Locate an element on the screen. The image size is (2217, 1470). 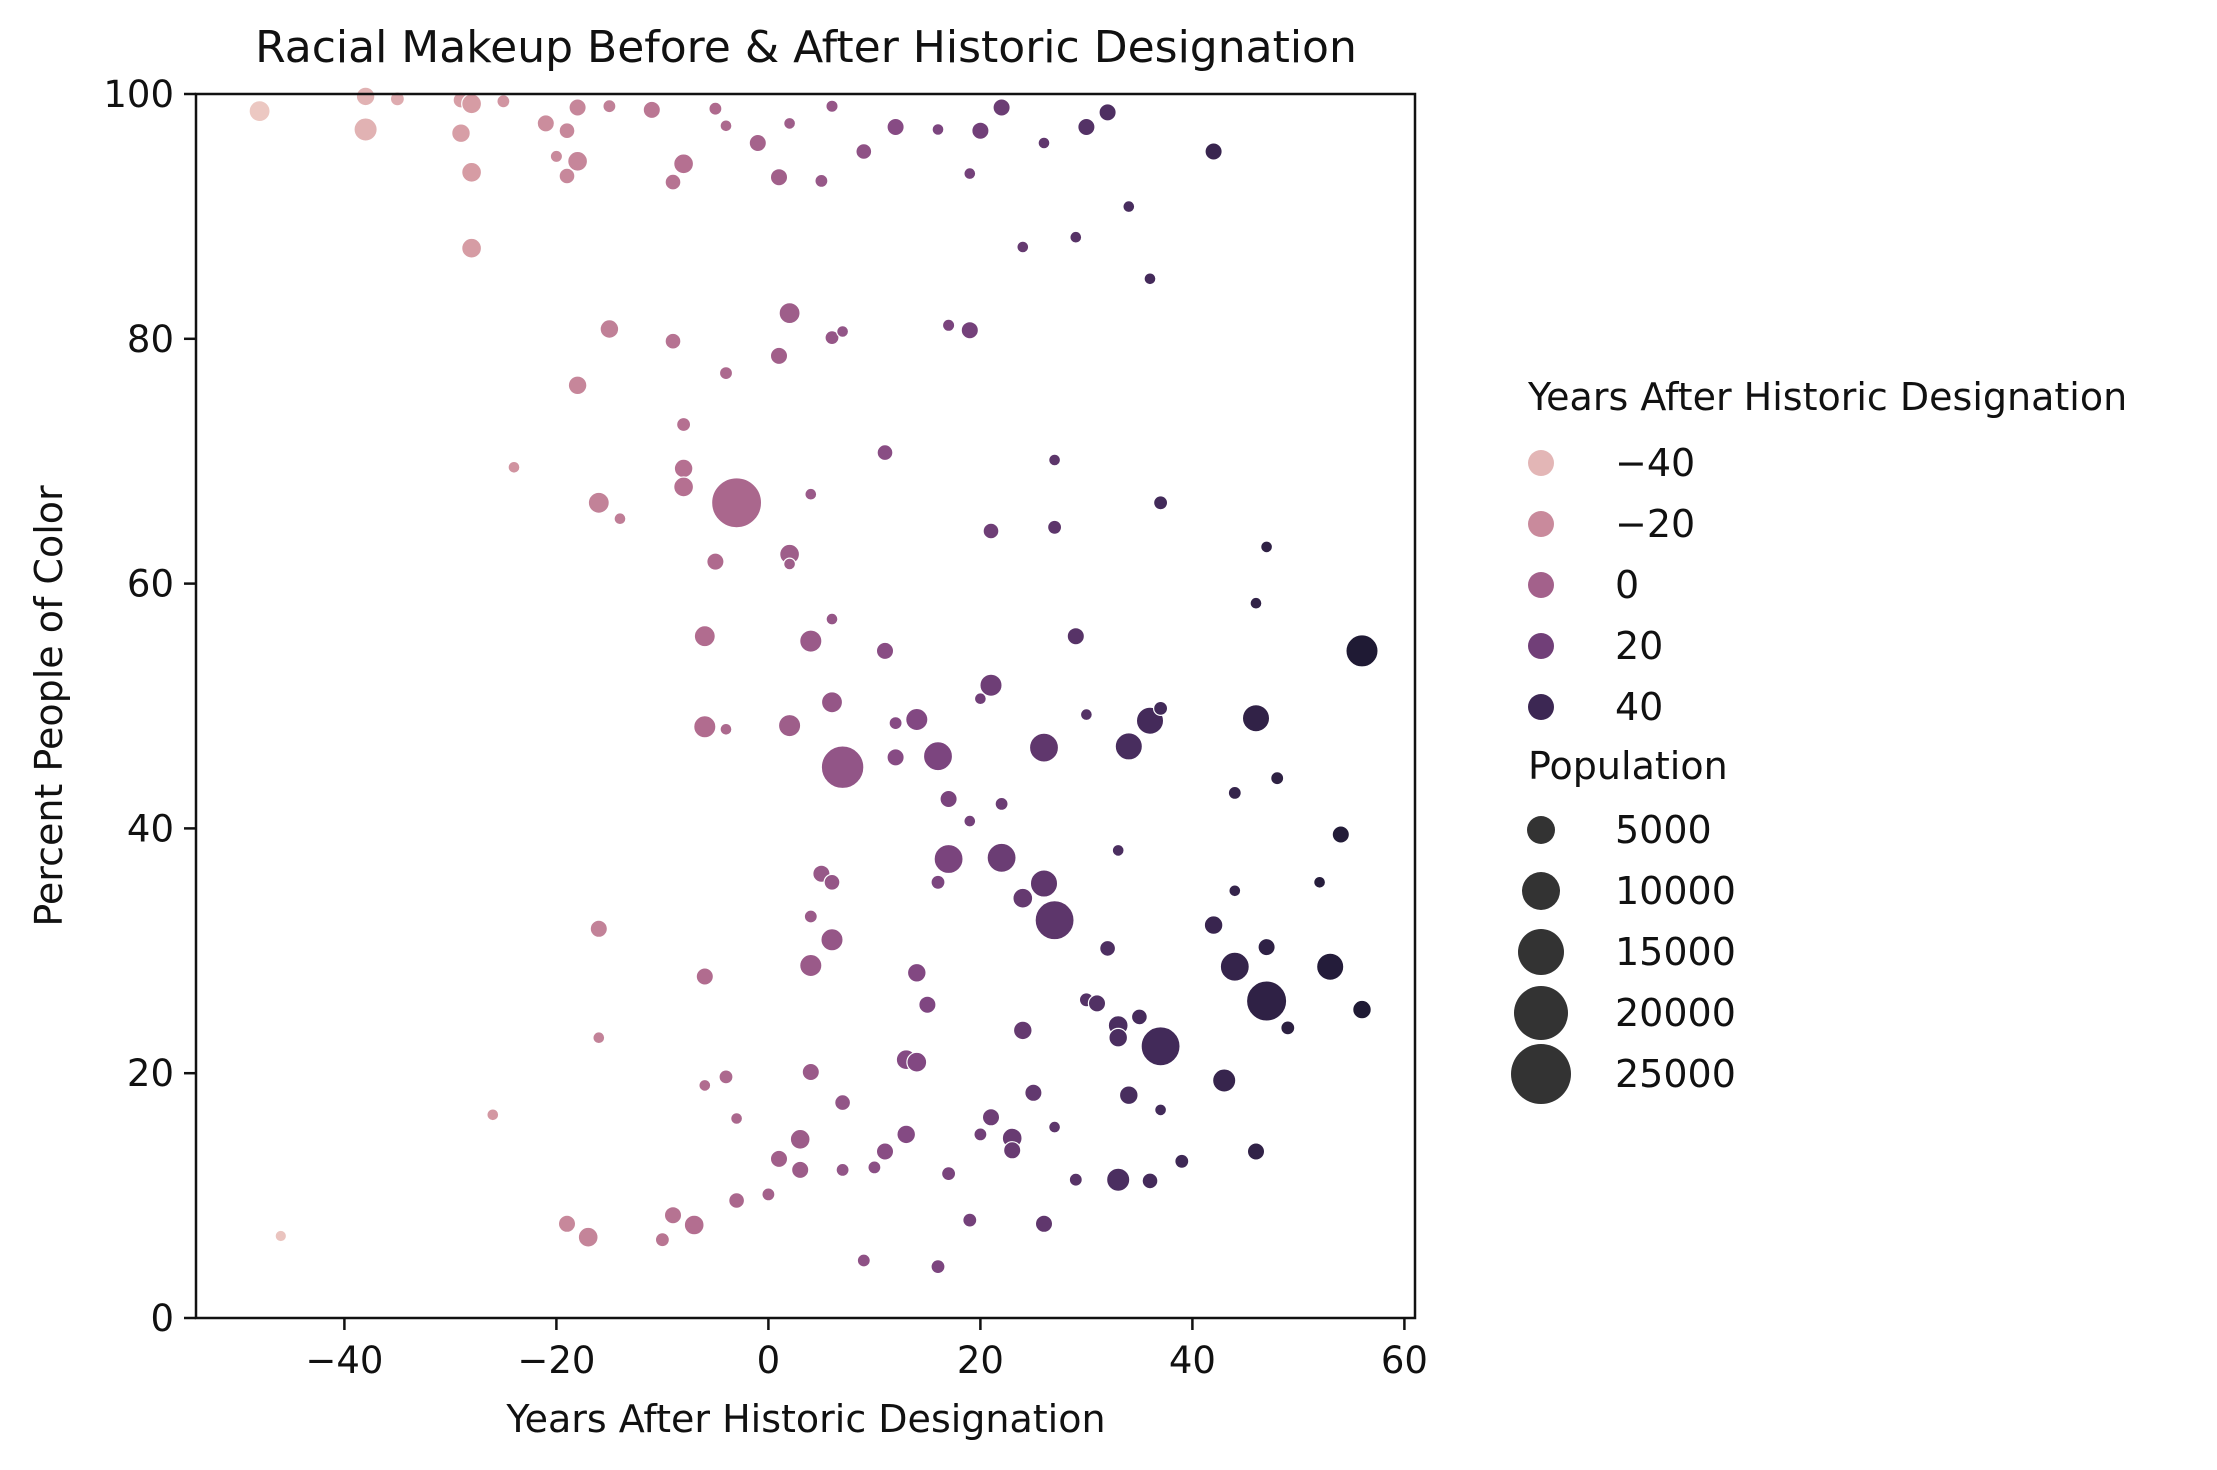
legend-hue-title: Years After Historic Designation is located at coordinates (1827, 397).